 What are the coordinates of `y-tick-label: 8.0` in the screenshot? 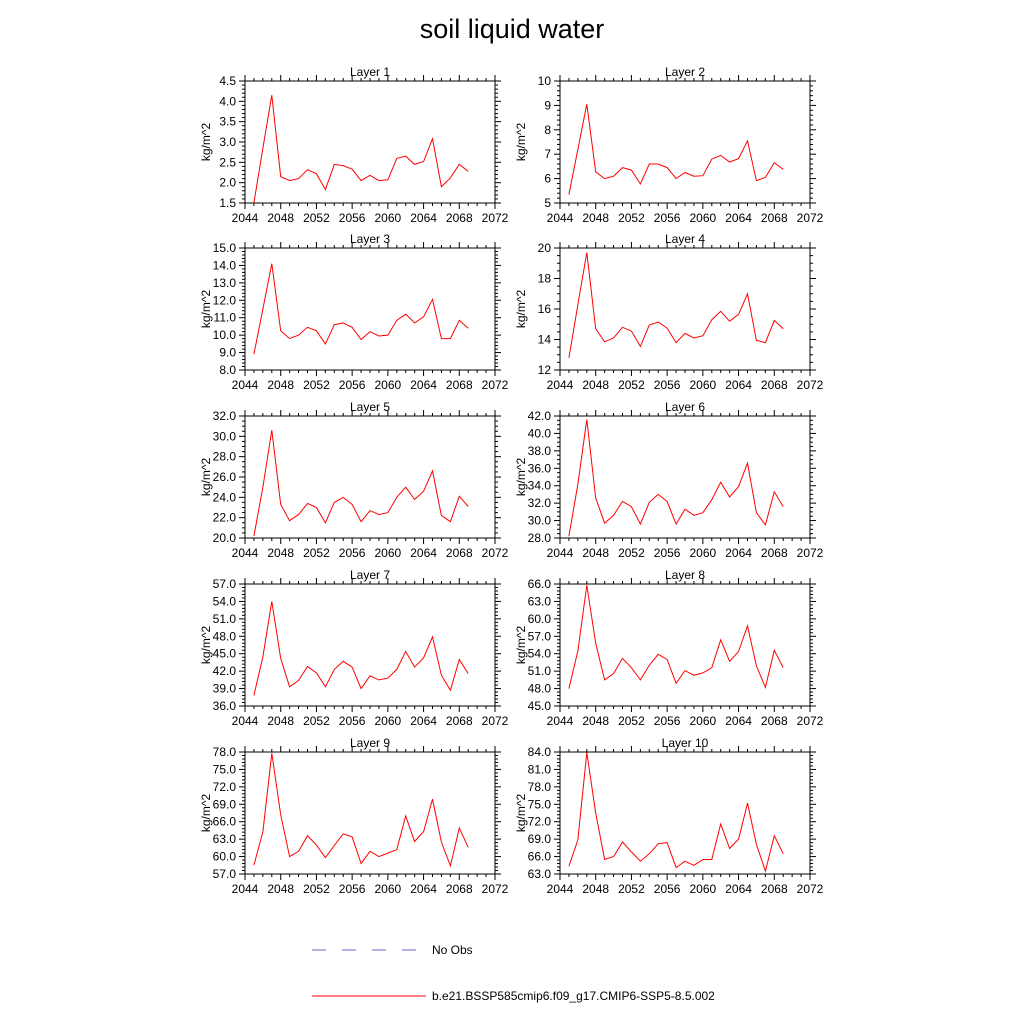 It's located at (227, 370).